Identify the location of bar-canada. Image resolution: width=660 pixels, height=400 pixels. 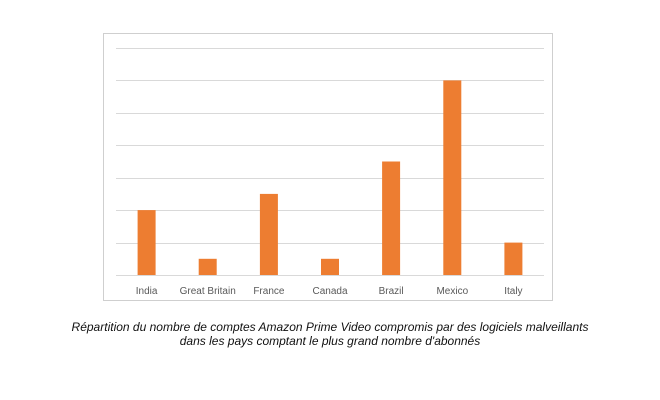
(330, 266).